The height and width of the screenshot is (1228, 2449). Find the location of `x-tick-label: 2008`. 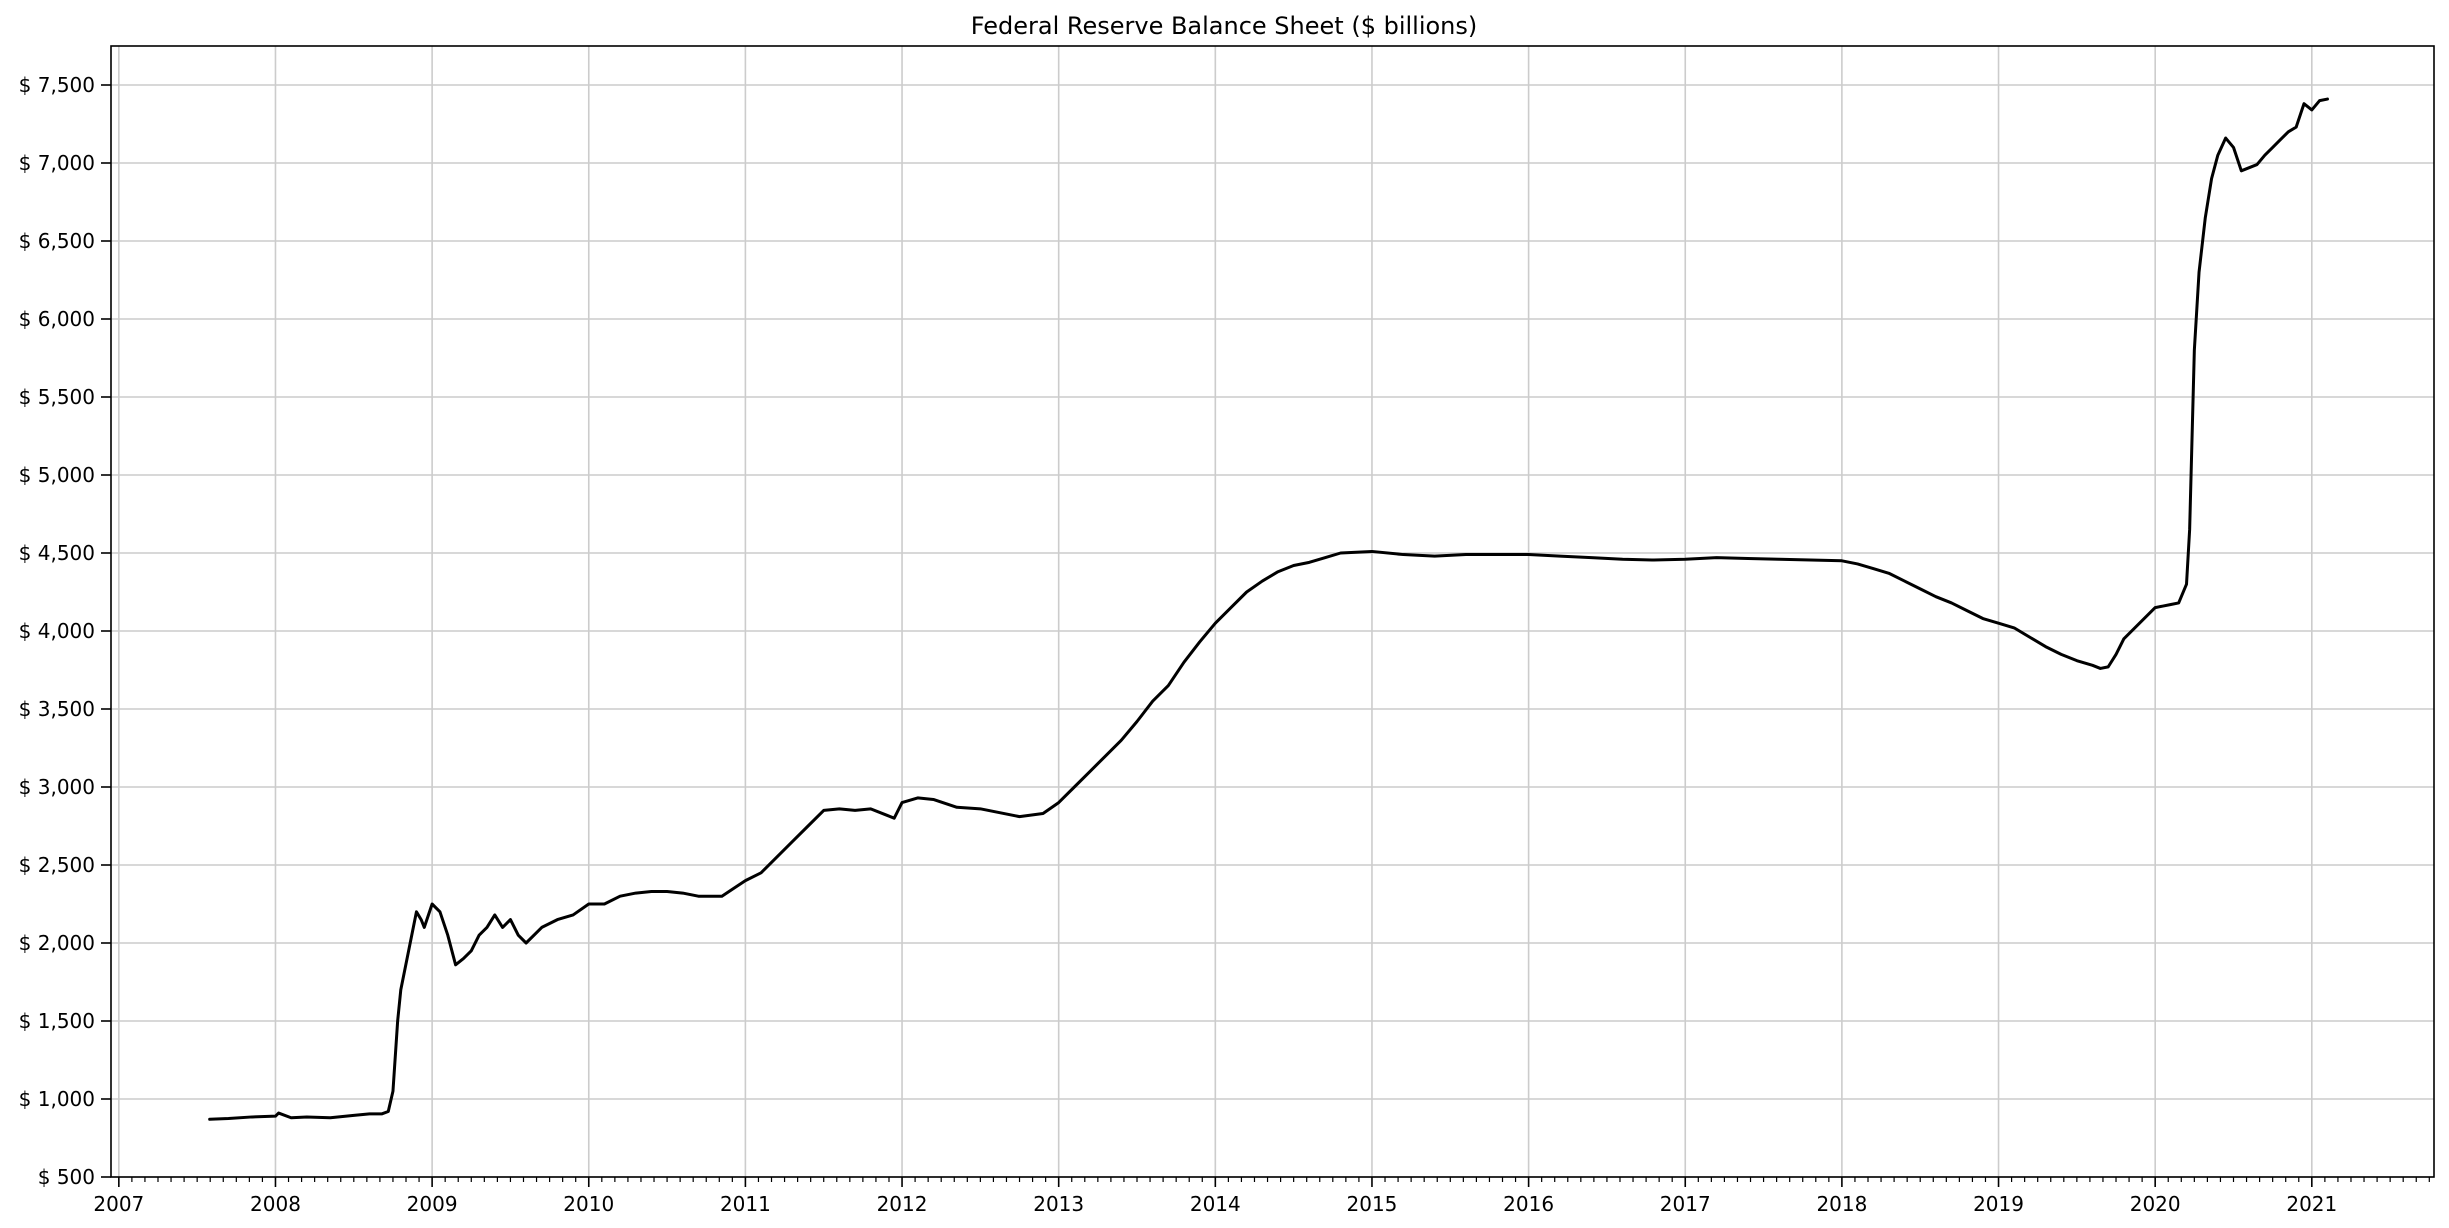

x-tick-label: 2008 is located at coordinates (275, 1204).